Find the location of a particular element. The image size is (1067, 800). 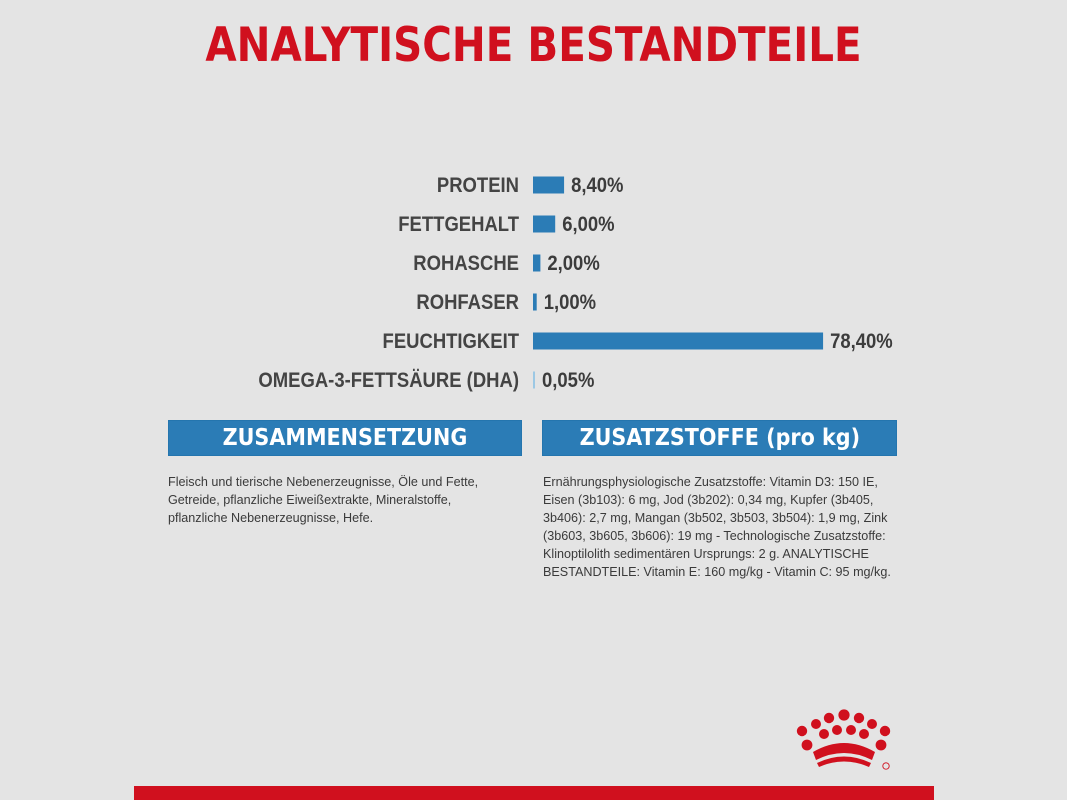

composition-header: ZUSAMMENSETZUNG is located at coordinates (345, 438).